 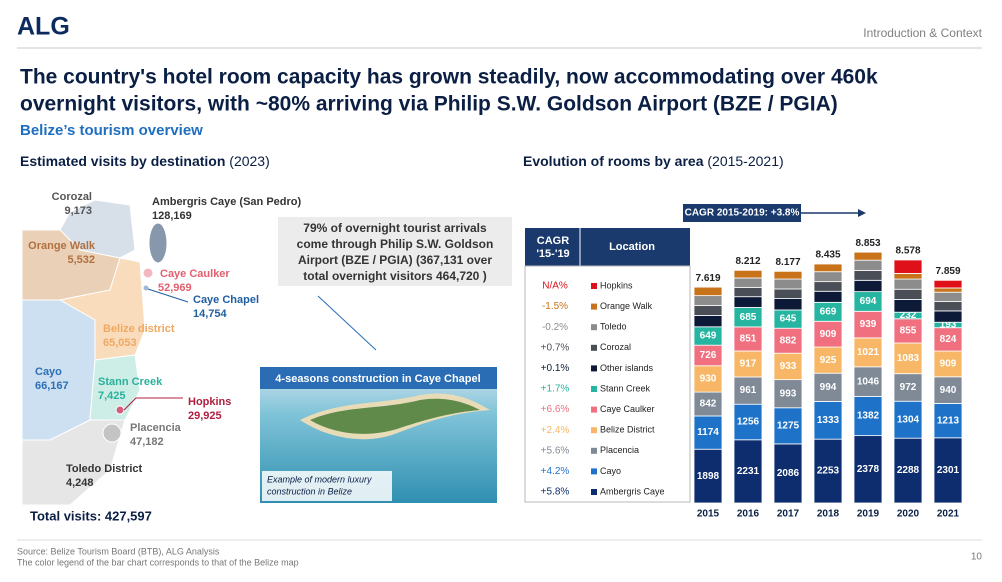 I want to click on legend-label: Other islands, so click(x=627, y=368).